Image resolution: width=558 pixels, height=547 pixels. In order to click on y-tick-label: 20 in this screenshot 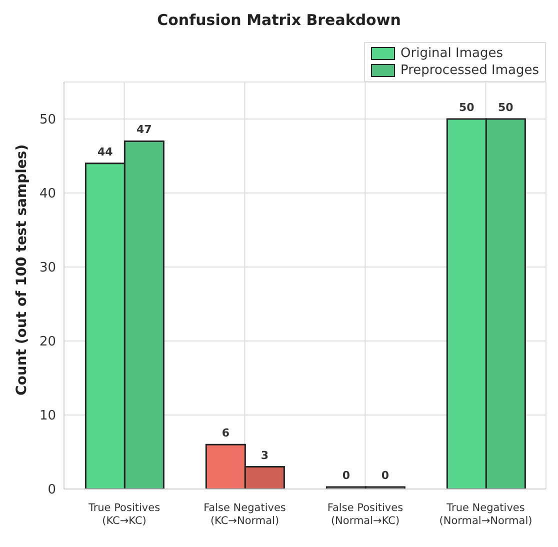, I will do `click(47, 342)`.